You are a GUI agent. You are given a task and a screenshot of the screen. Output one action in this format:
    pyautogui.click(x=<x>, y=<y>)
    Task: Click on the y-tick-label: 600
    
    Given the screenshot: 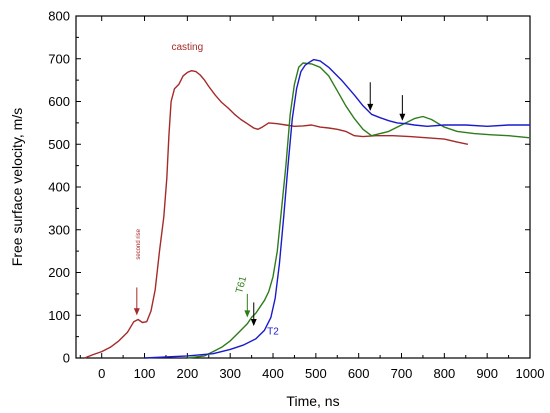 What is the action you would take?
    pyautogui.click(x=59, y=101)
    